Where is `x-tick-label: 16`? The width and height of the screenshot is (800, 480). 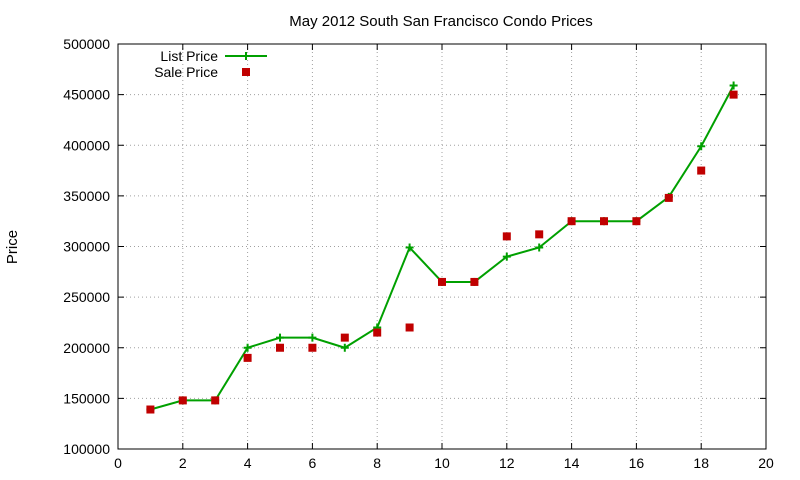 x-tick-label: 16 is located at coordinates (637, 463).